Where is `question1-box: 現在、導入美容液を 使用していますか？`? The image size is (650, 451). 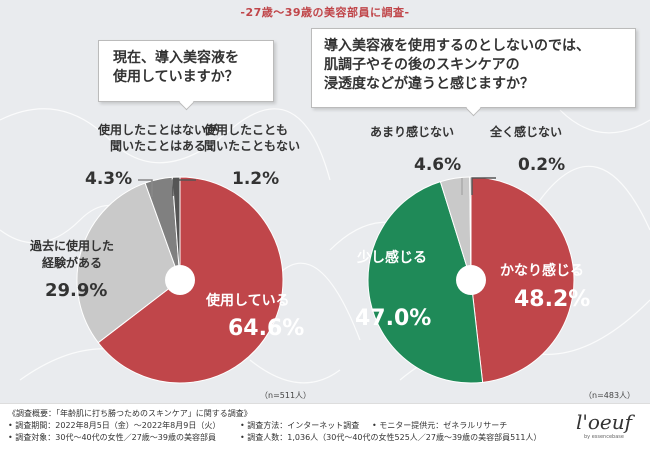
question1-box: 現在、導入美容液を 使用していますか？ is located at coordinates (186, 75).